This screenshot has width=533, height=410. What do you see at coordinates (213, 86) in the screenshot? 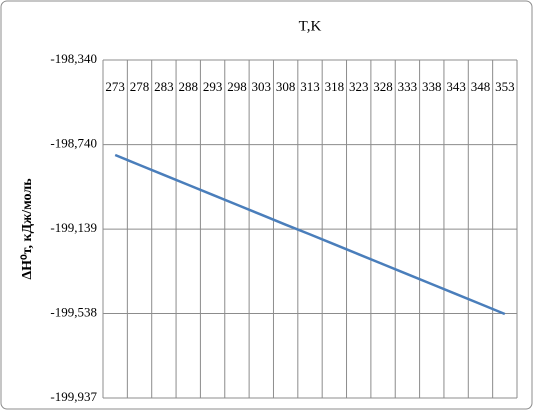
I see `x-tick-label: 293` at bounding box center [213, 86].